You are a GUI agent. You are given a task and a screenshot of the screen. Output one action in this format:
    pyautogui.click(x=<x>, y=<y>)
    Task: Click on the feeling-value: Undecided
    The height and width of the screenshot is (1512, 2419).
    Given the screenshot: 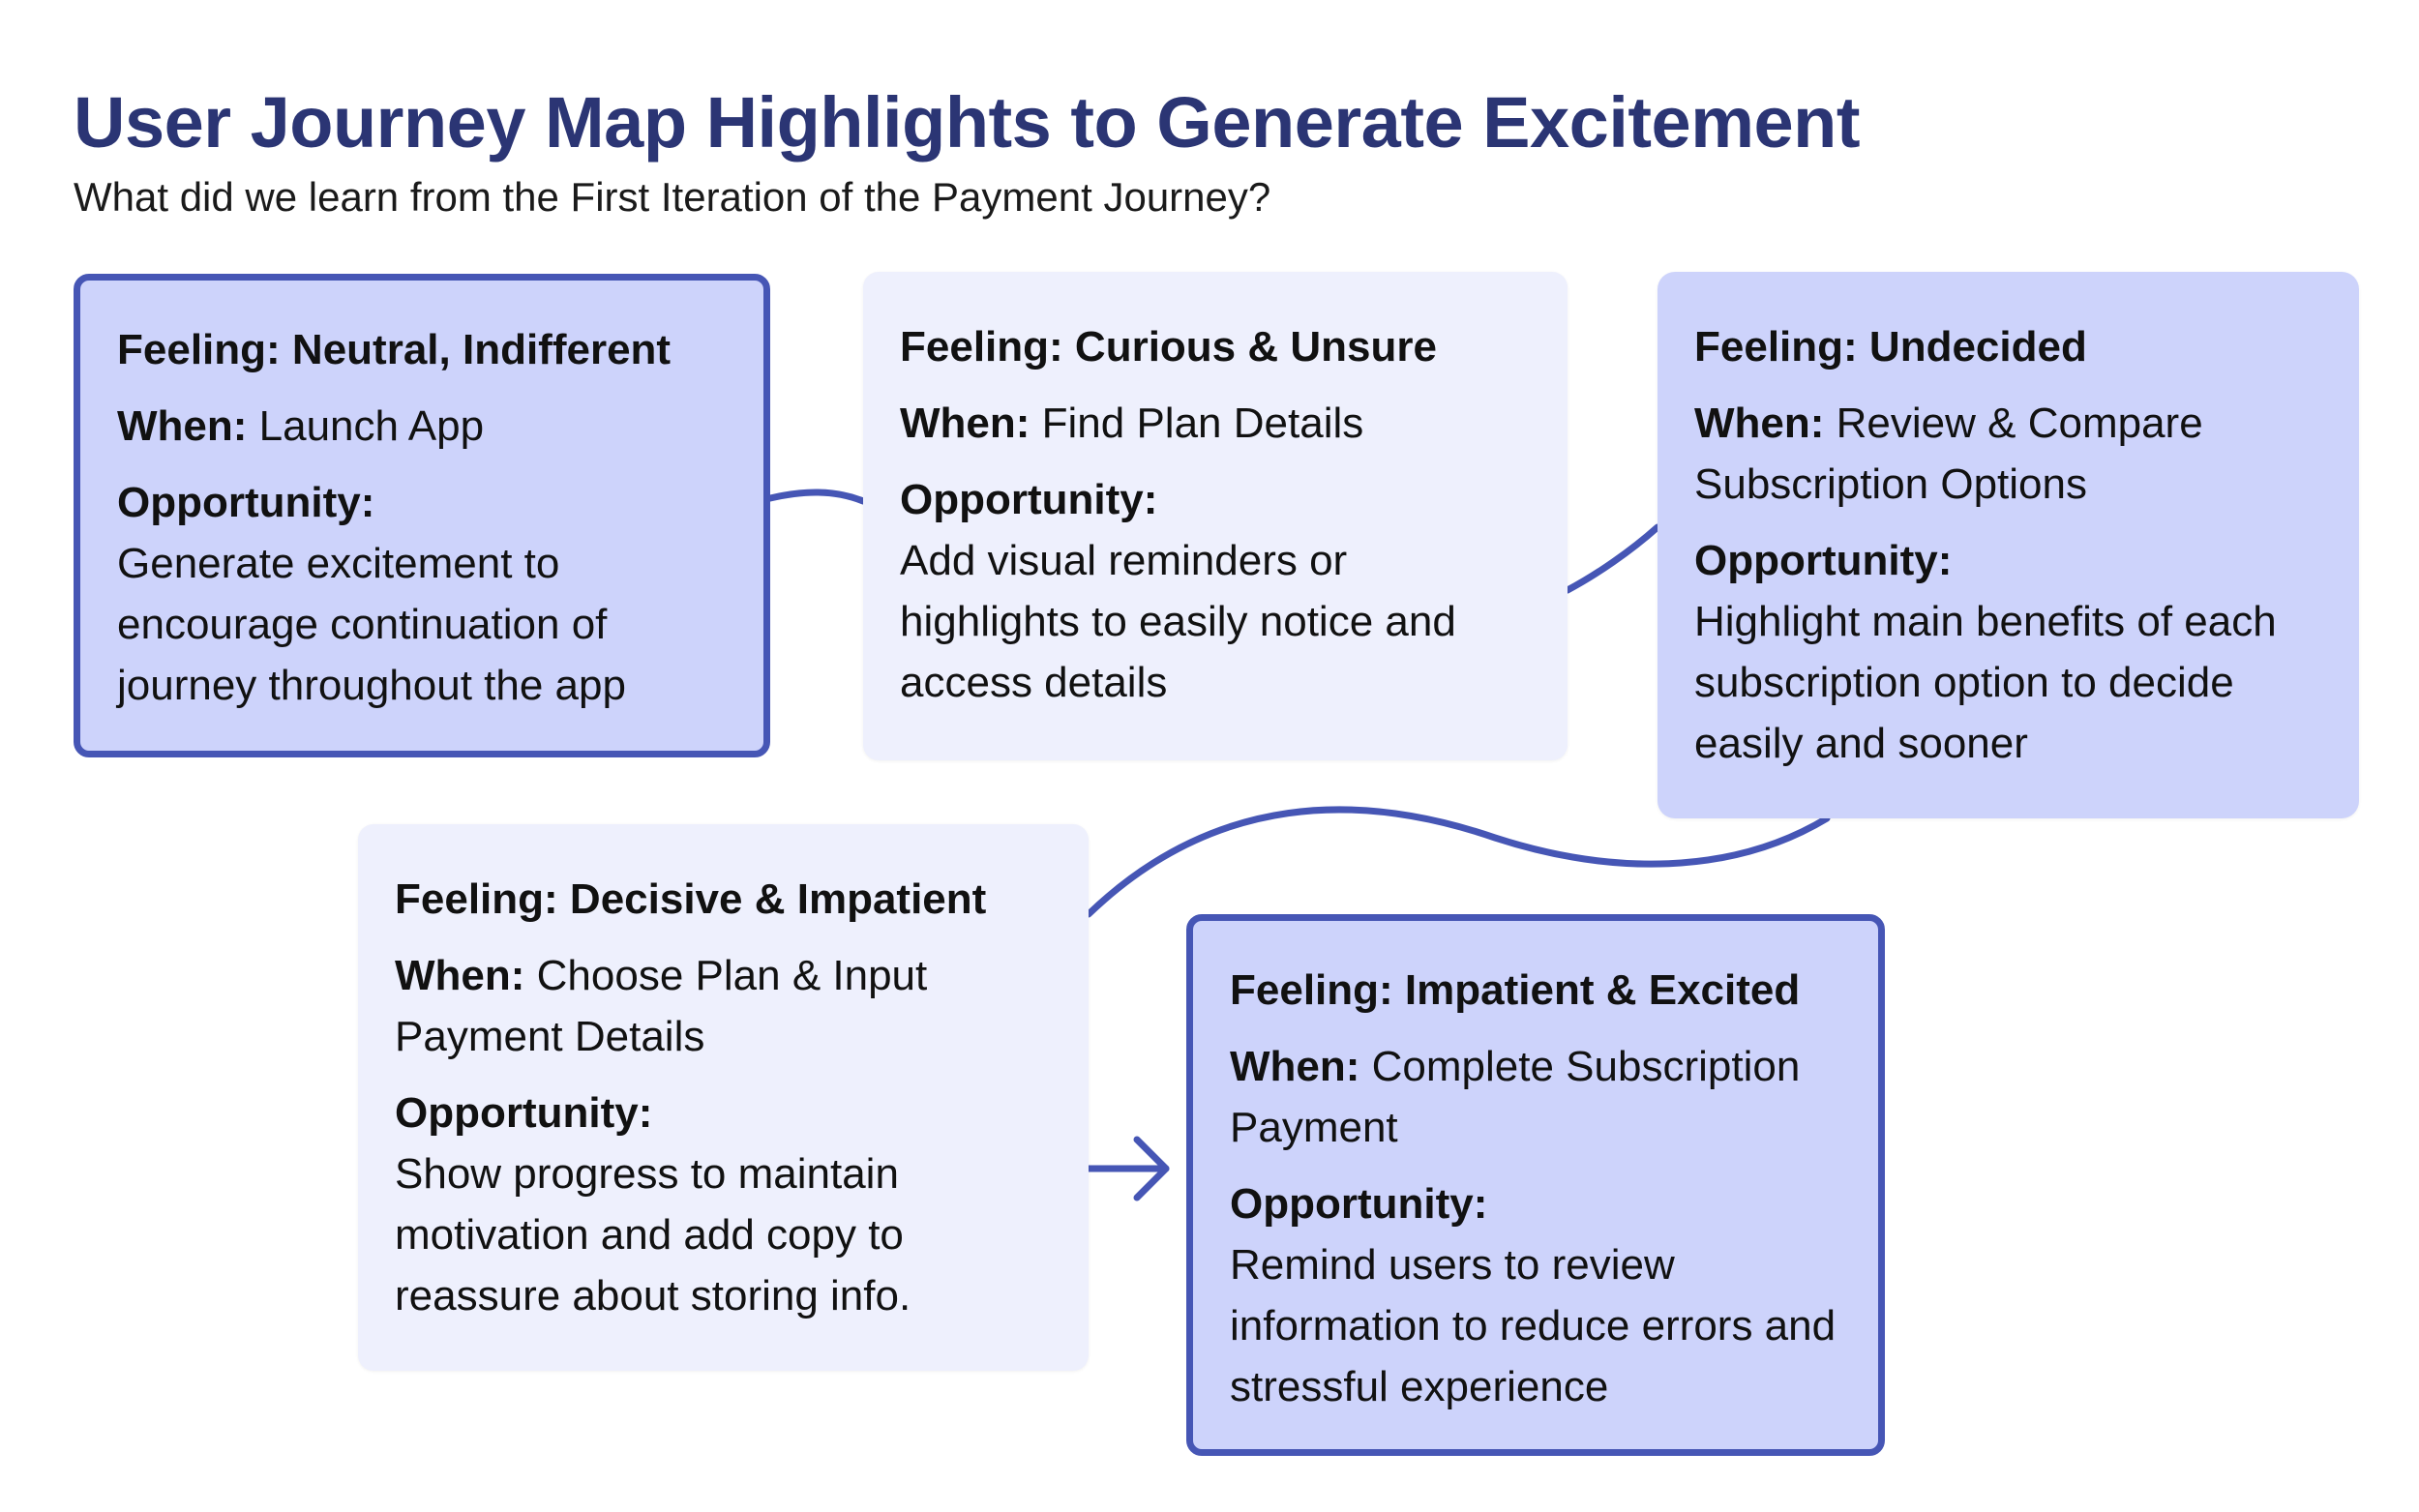 What is the action you would take?
    pyautogui.click(x=1978, y=347)
    